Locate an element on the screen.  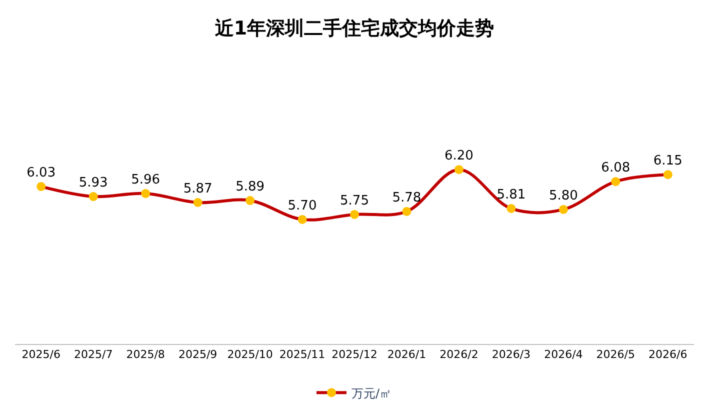
data-label: 5.89 is located at coordinates (250, 187).